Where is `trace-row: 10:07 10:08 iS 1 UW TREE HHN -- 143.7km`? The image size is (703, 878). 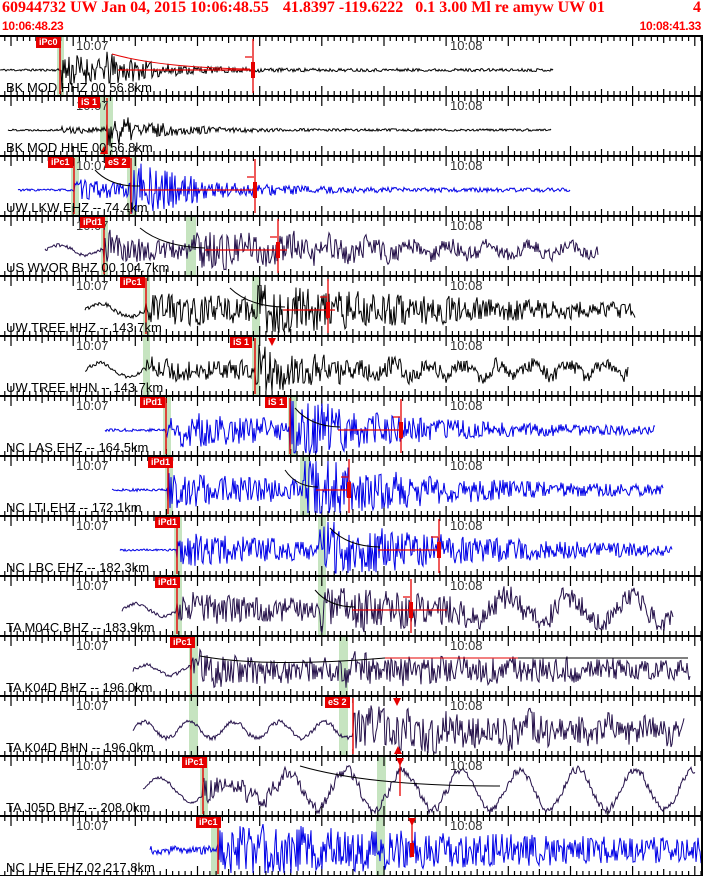
trace-row: 10:07 10:08 iS 1 UW TREE HHN -- 143.7km is located at coordinates (350, 365).